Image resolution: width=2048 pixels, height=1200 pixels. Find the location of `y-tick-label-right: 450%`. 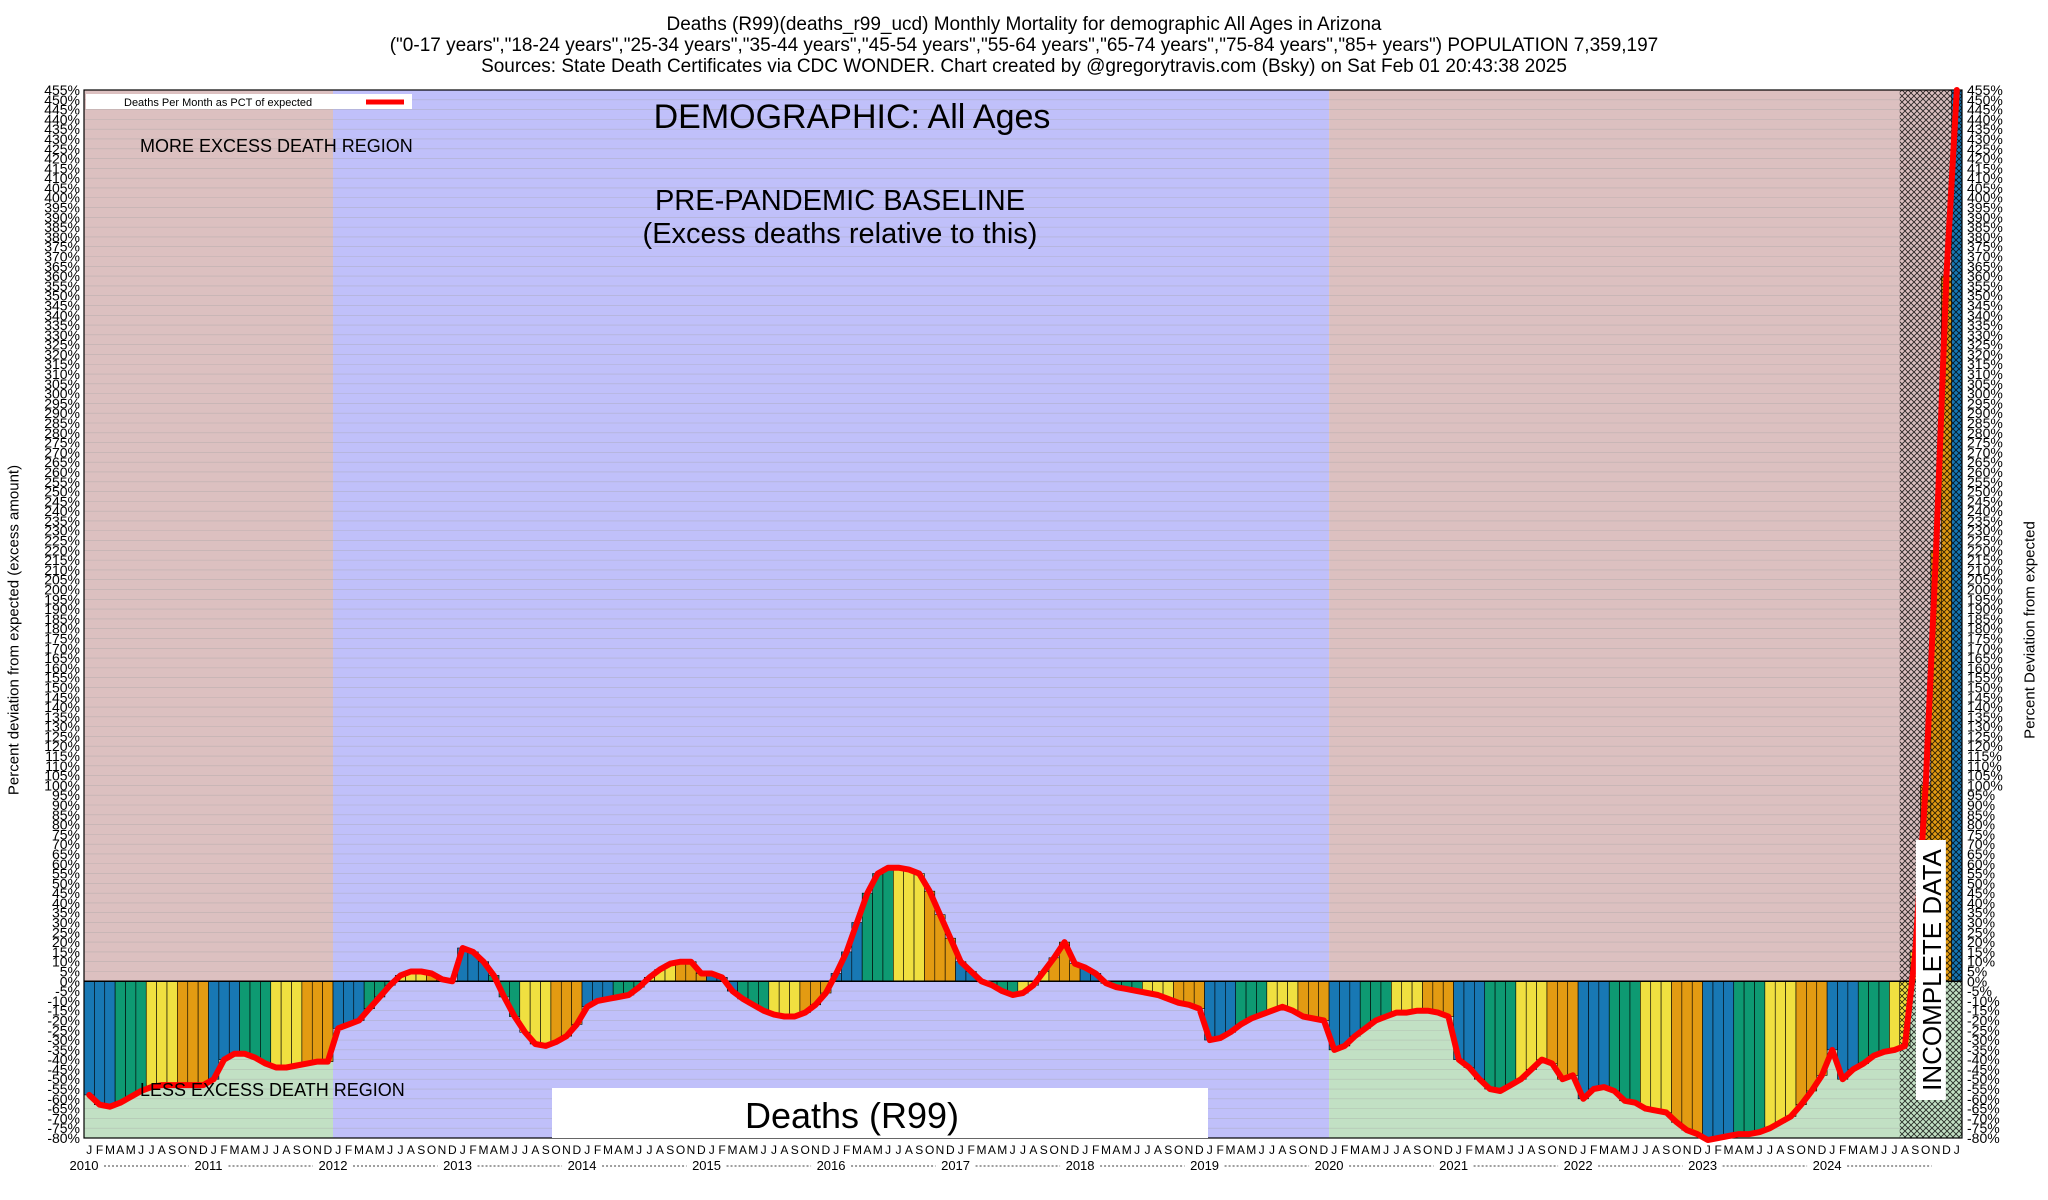

y-tick-label-right: 450% is located at coordinates (1985, 100).